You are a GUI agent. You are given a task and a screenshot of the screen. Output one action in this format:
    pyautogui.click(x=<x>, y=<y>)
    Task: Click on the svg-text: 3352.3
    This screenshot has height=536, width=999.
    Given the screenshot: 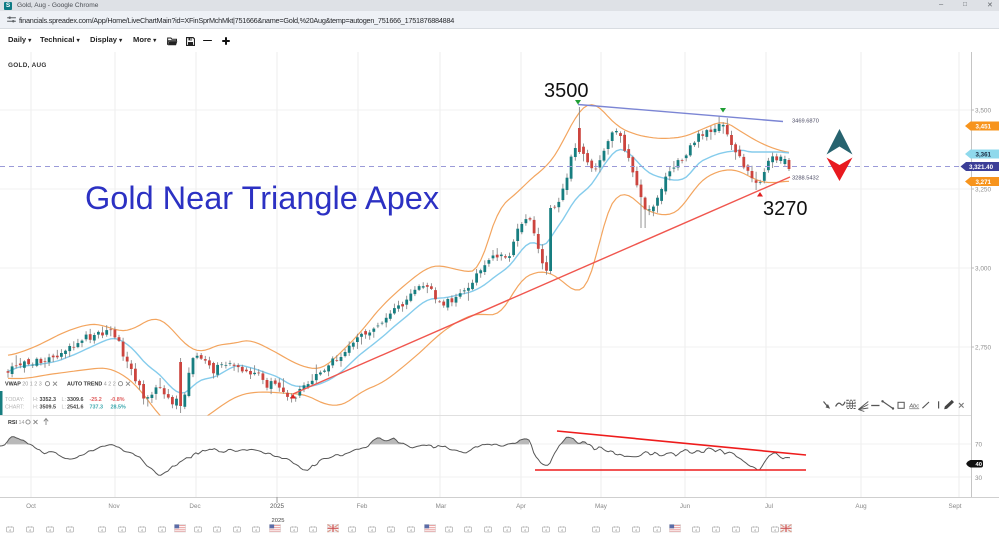 What is the action you would take?
    pyautogui.click(x=48, y=400)
    